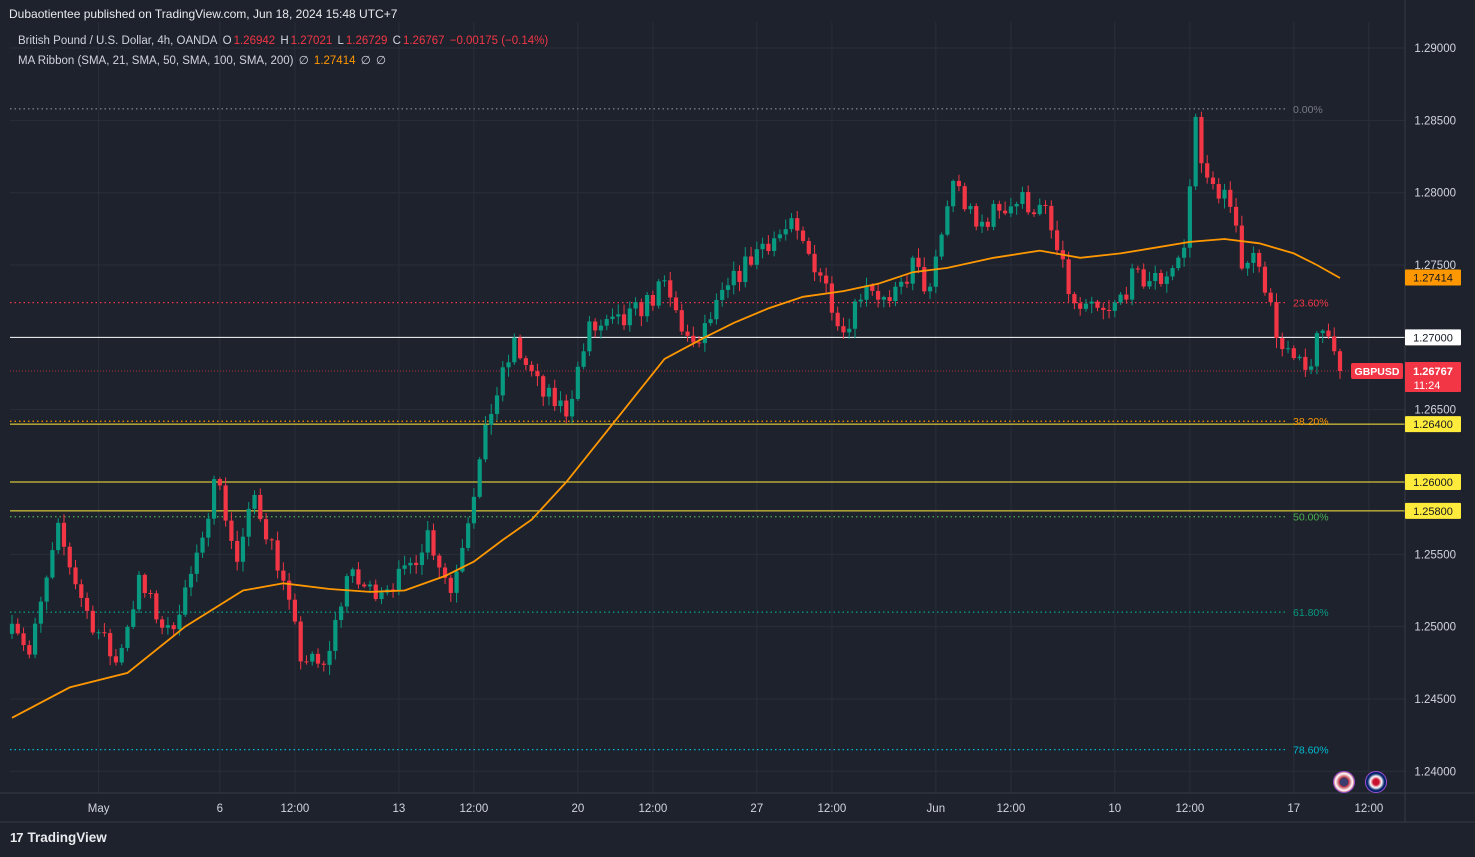 The height and width of the screenshot is (857, 1475). Describe the element at coordinates (423, 41) in the screenshot. I see `close-value: 1.26767` at that location.